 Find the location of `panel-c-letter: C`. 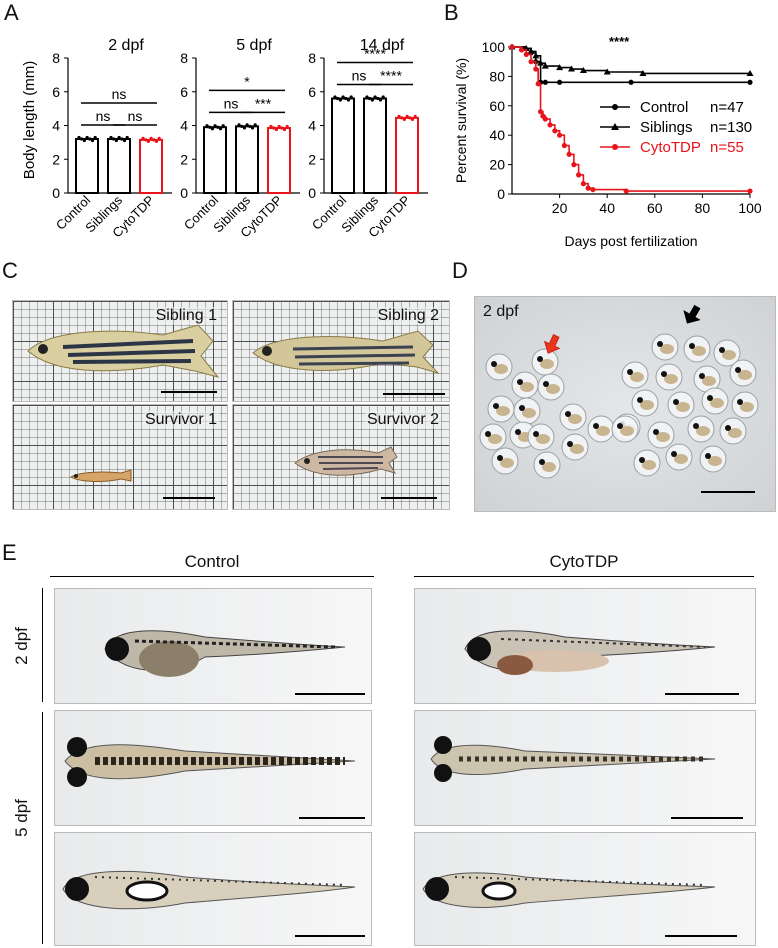

panel-c-letter: C is located at coordinates (10, 270).